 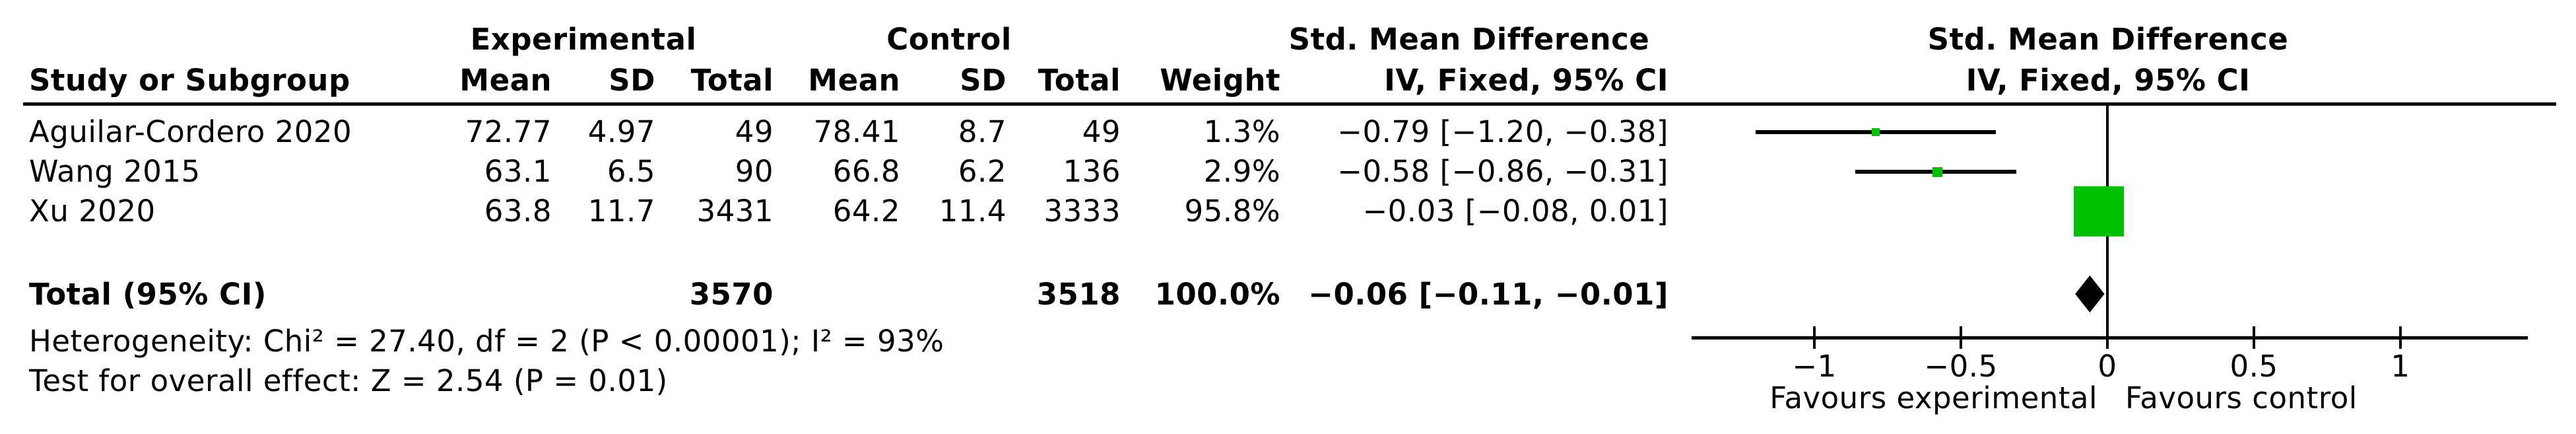 I want to click on col-header-study: Study or Subgroup, so click(x=189, y=80).